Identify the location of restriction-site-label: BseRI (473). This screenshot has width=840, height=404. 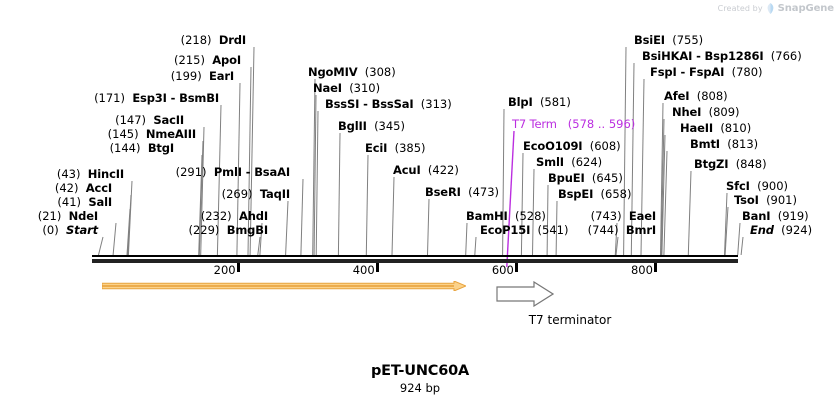
(462, 192).